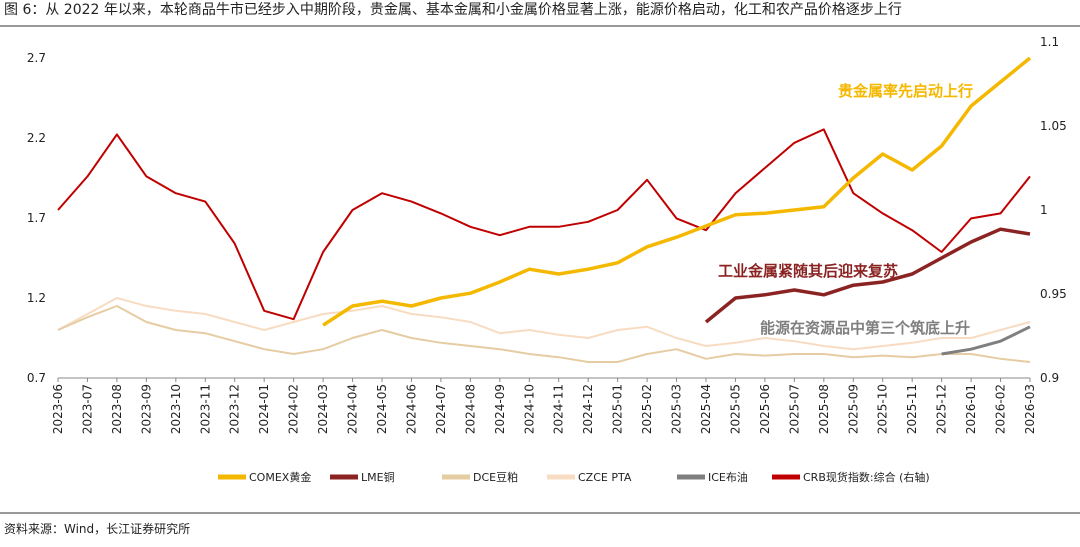  Describe the element at coordinates (411, 409) in the screenshot. I see `x-tick-label: 2024-06` at that location.